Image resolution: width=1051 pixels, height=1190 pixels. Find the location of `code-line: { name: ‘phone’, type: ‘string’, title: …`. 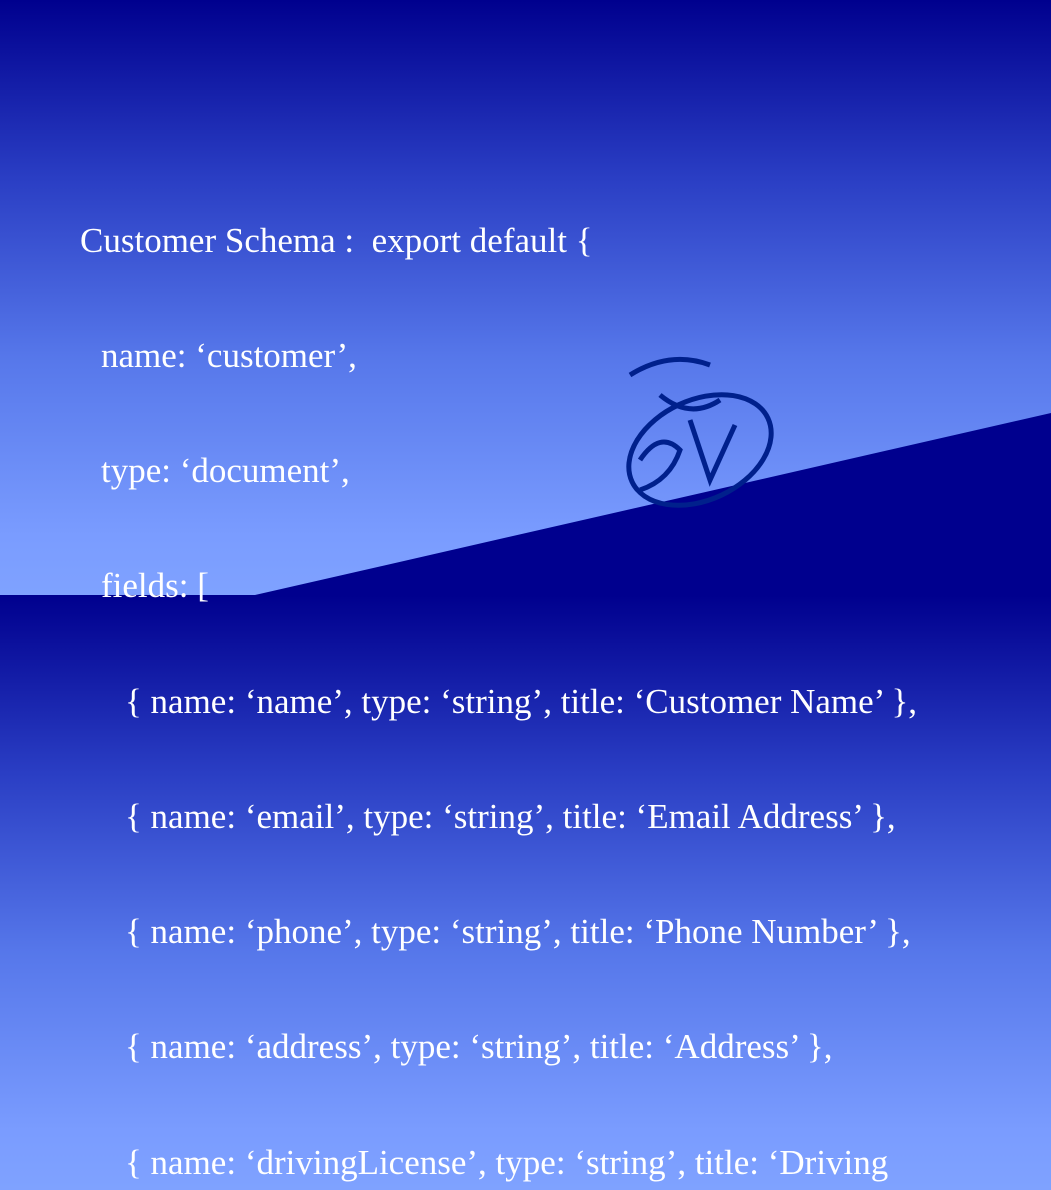

code-line: { name: ‘phone’, type: ‘string’, title: … is located at coordinates (518, 932).